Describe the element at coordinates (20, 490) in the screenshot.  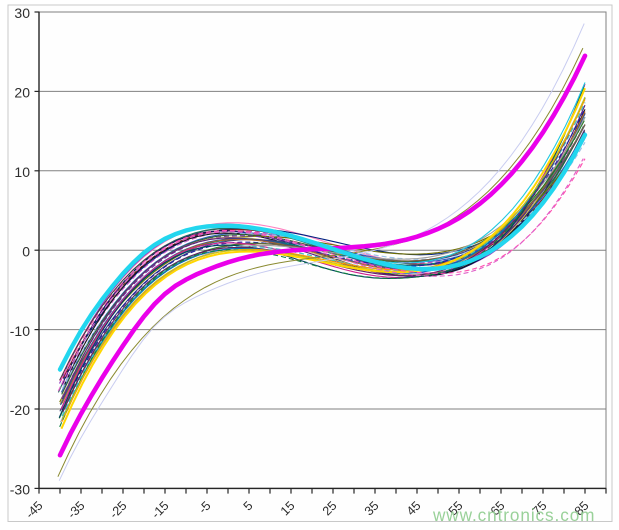
I see `svg-text: -30` at that location.